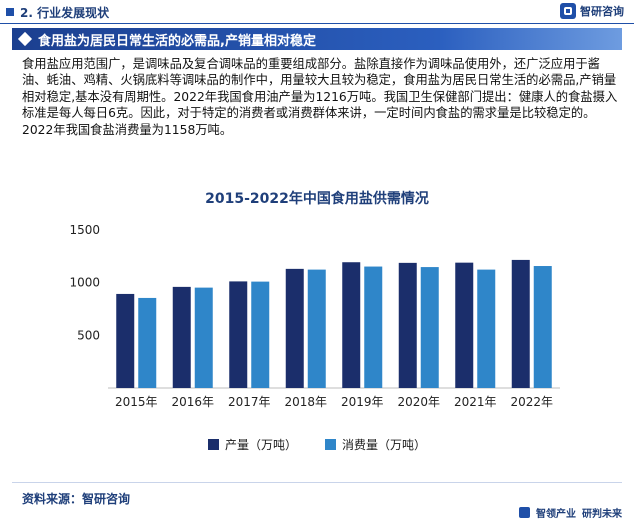 The width and height of the screenshot is (634, 524). Describe the element at coordinates (84, 230) in the screenshot. I see `y-tick-label-2: 1500` at that location.